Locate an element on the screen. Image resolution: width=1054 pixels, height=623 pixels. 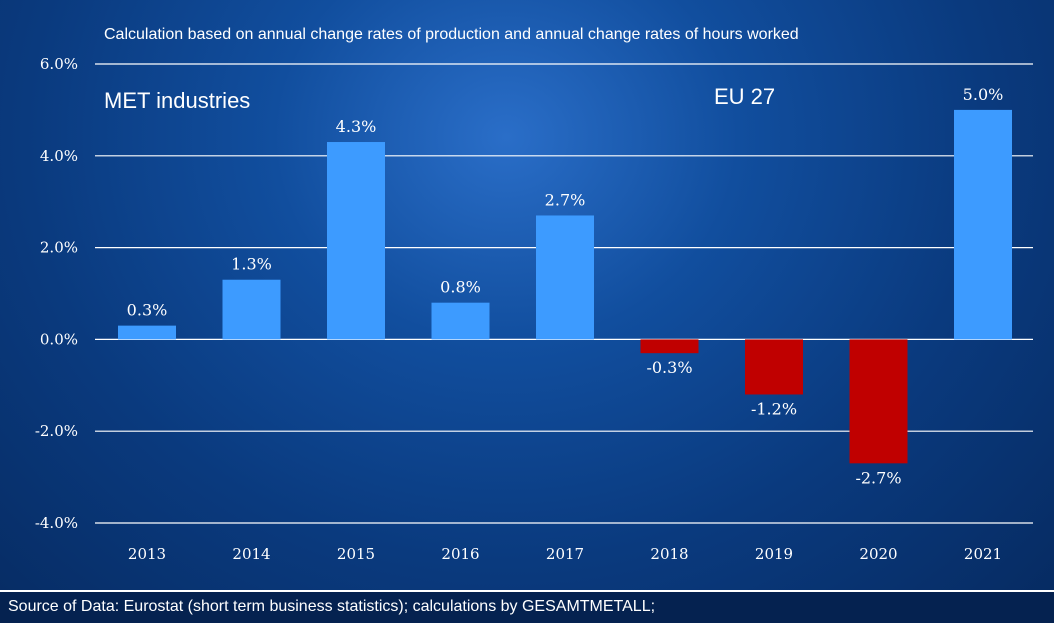
data-label-2016: 0.8% is located at coordinates (460, 287).